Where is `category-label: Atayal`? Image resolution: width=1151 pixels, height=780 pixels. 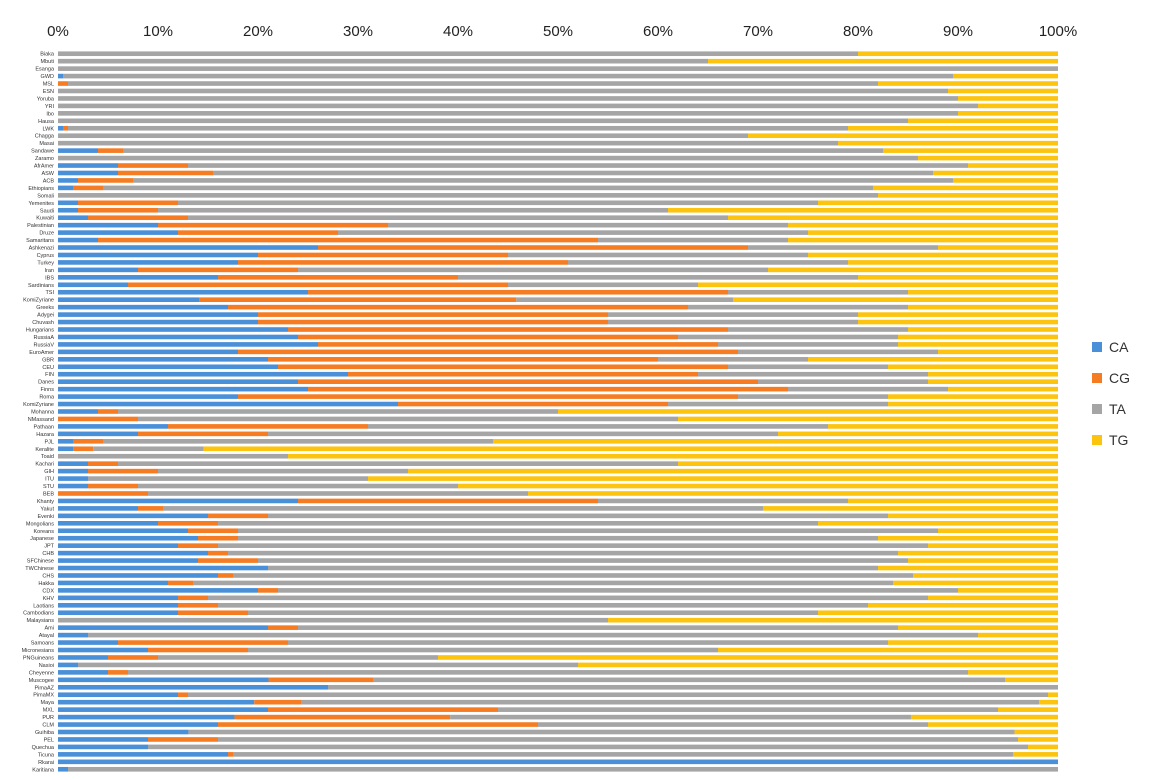 category-label: Atayal is located at coordinates (46, 636).